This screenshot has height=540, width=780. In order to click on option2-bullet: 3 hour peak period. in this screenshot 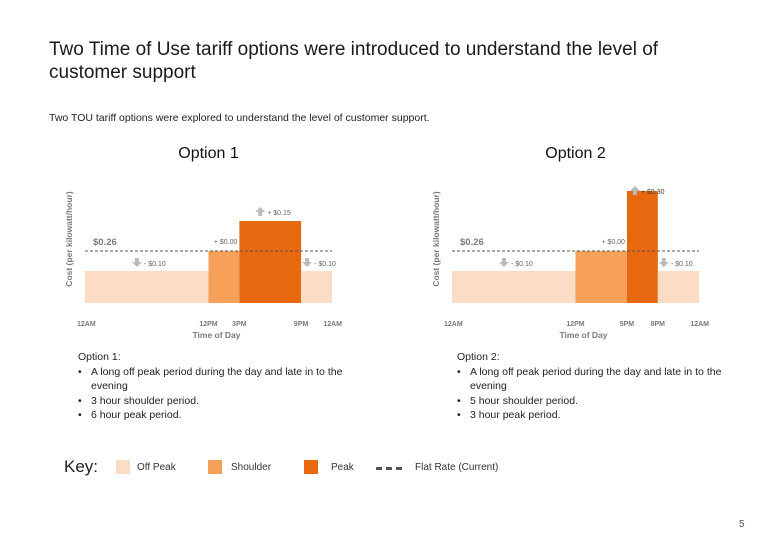, I will do `click(592, 415)`.